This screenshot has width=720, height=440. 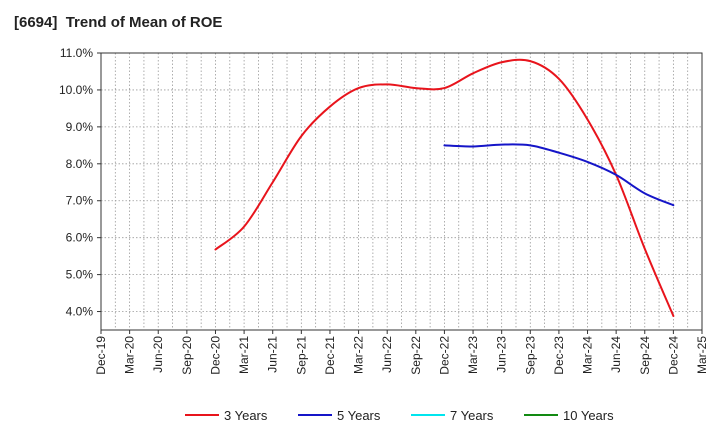 I want to click on y-tick-label: 11.0%, so click(x=76, y=53).